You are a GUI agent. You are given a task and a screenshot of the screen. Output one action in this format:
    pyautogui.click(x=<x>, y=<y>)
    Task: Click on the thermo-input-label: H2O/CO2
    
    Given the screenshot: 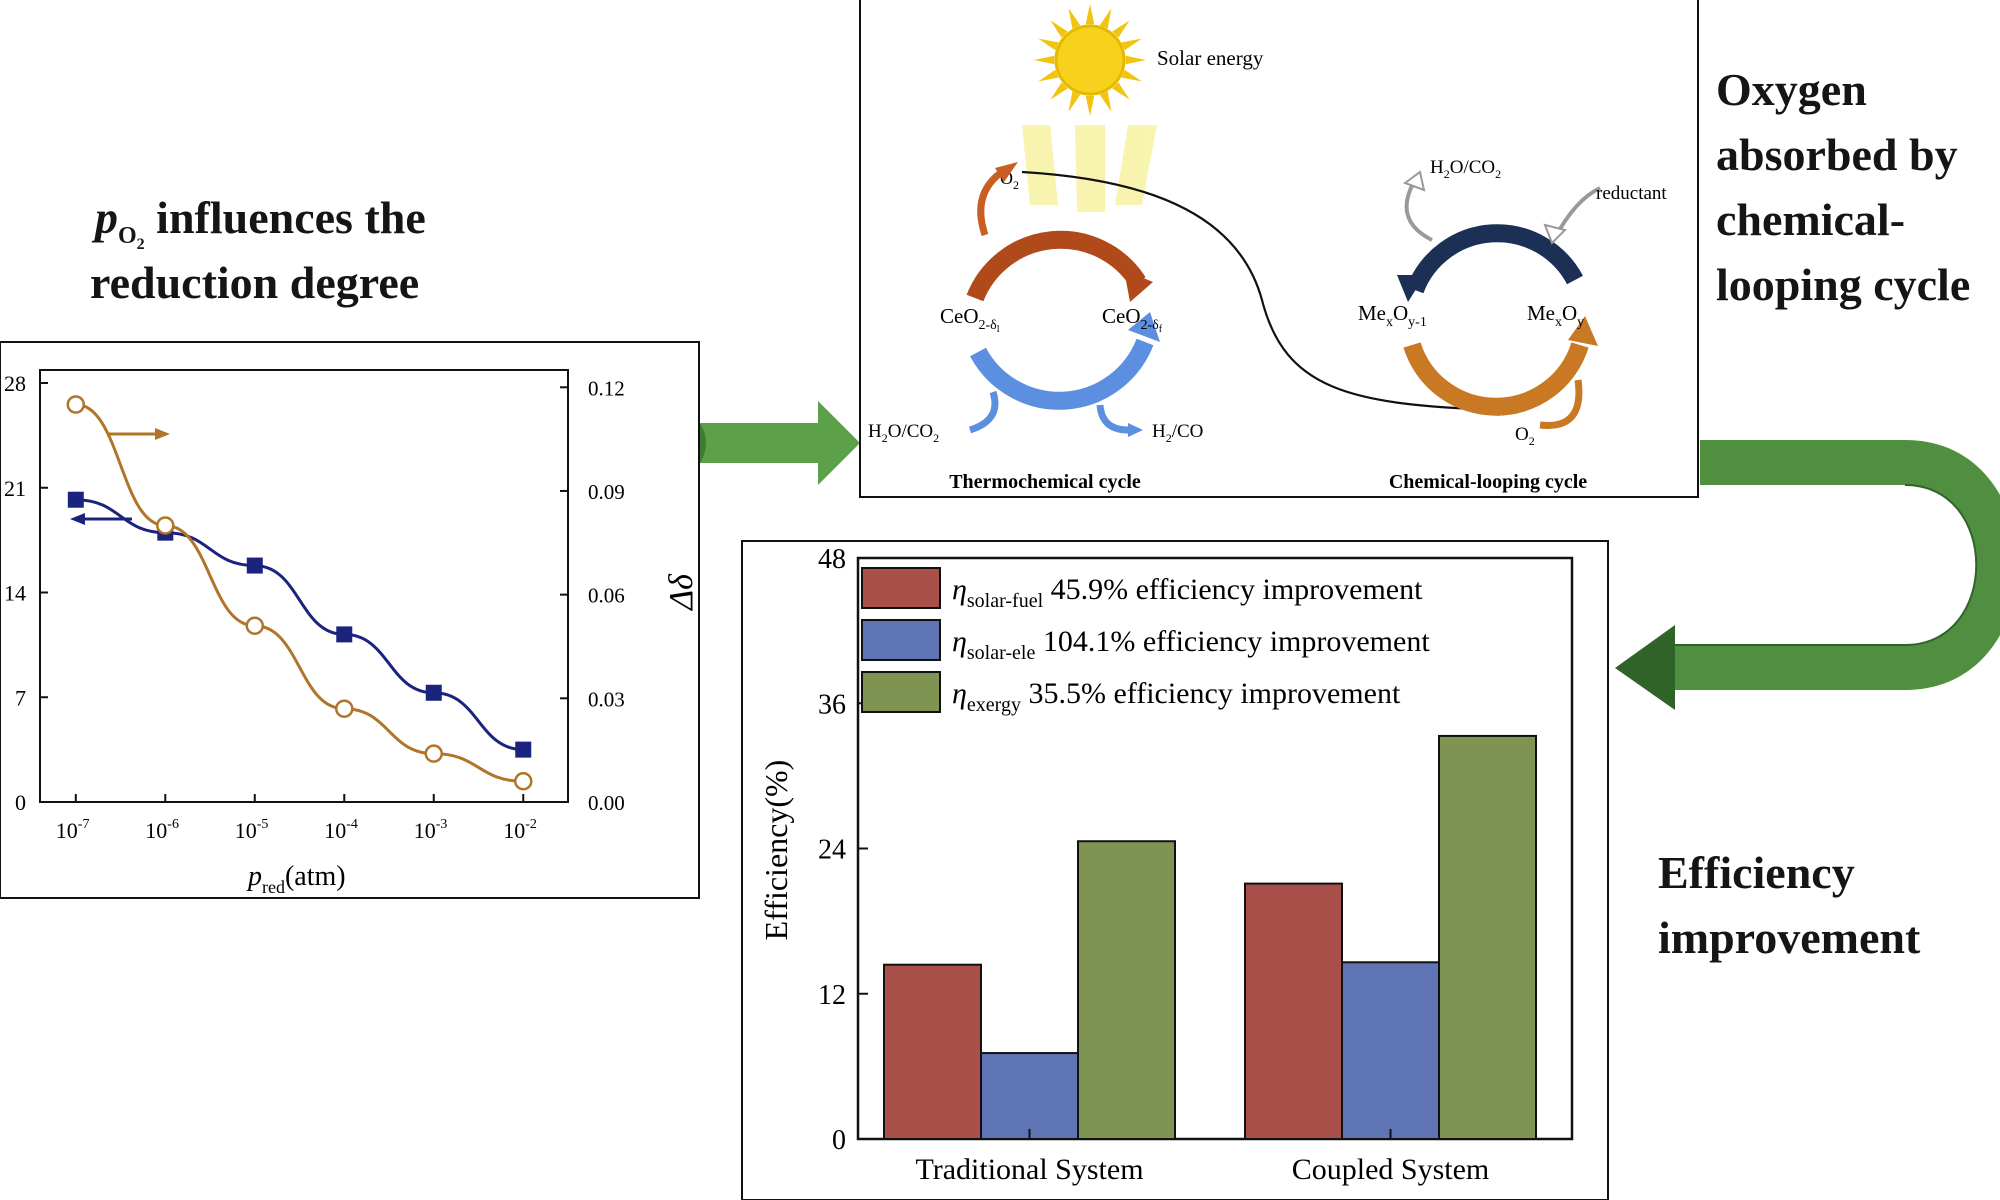 What is the action you would take?
    pyautogui.click(x=903, y=433)
    